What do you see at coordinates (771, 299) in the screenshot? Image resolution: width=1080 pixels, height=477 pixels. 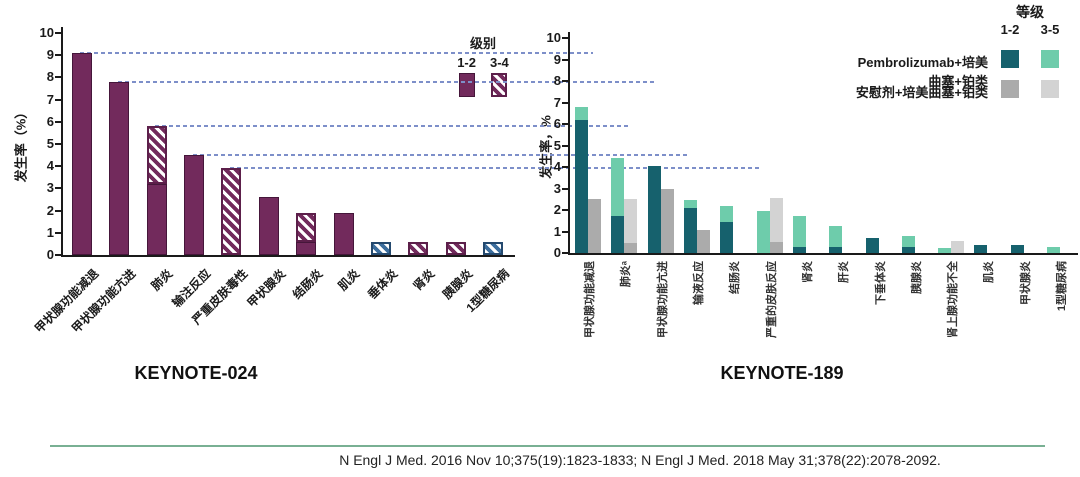 I see `x-category-label: 严重的皮肤反应` at bounding box center [771, 299].